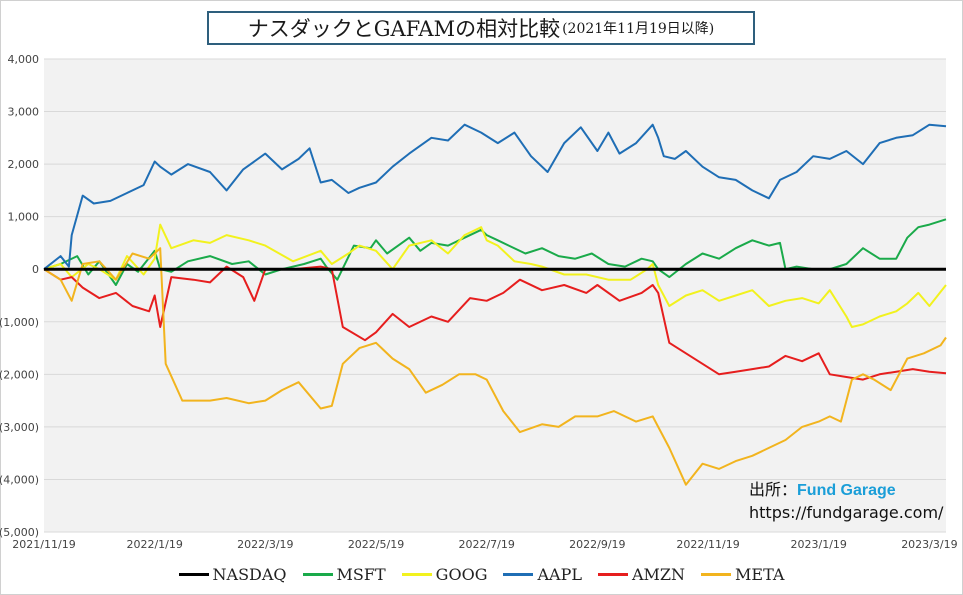  I want to click on legend-item-nasdaq: NASDAQ, so click(232, 574).